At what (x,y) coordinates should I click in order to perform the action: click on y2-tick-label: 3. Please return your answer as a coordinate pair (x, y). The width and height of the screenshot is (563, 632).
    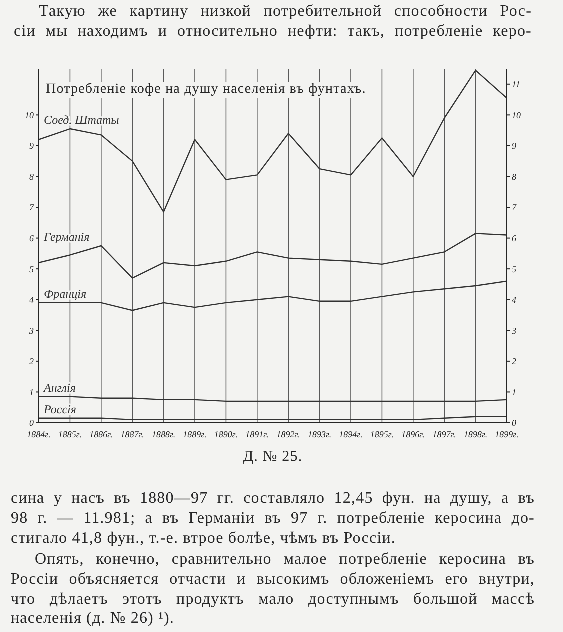
    Looking at the image, I should click on (514, 331).